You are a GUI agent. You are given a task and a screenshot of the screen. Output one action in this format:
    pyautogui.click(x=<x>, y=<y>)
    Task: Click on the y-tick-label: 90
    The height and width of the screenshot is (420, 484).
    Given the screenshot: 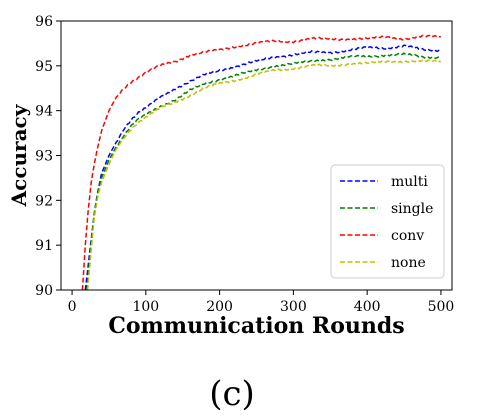 What is the action you would take?
    pyautogui.click(x=44, y=291)
    